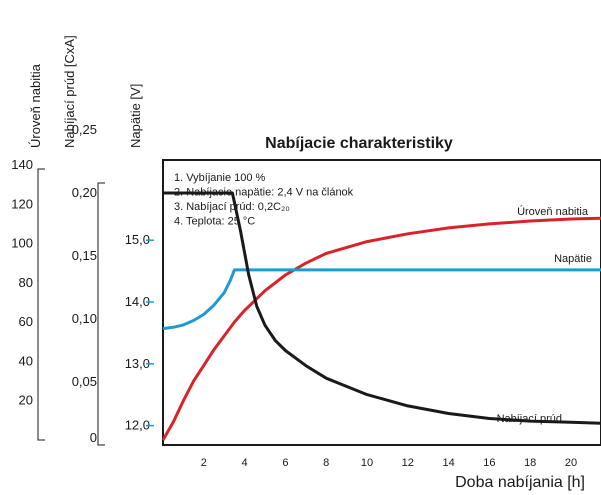 This screenshot has height=495, width=601. Describe the element at coordinates (84, 381) in the screenshot. I see `y-tick-label: 0,05` at that location.